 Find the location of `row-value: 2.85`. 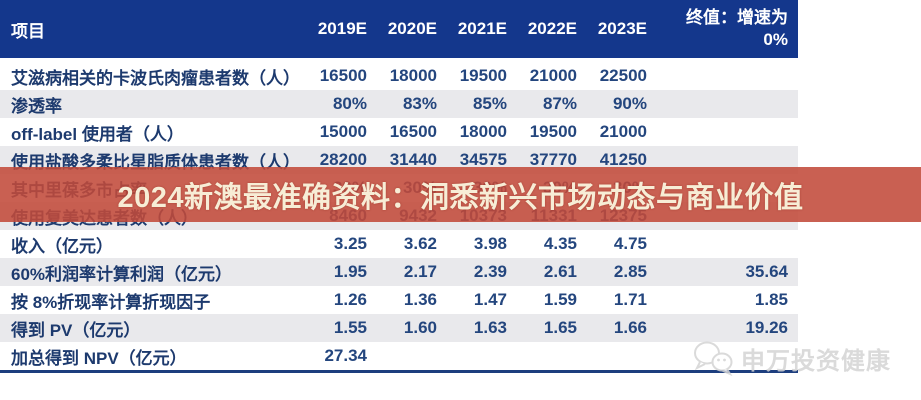

row-value: 2.85 is located at coordinates (630, 271).